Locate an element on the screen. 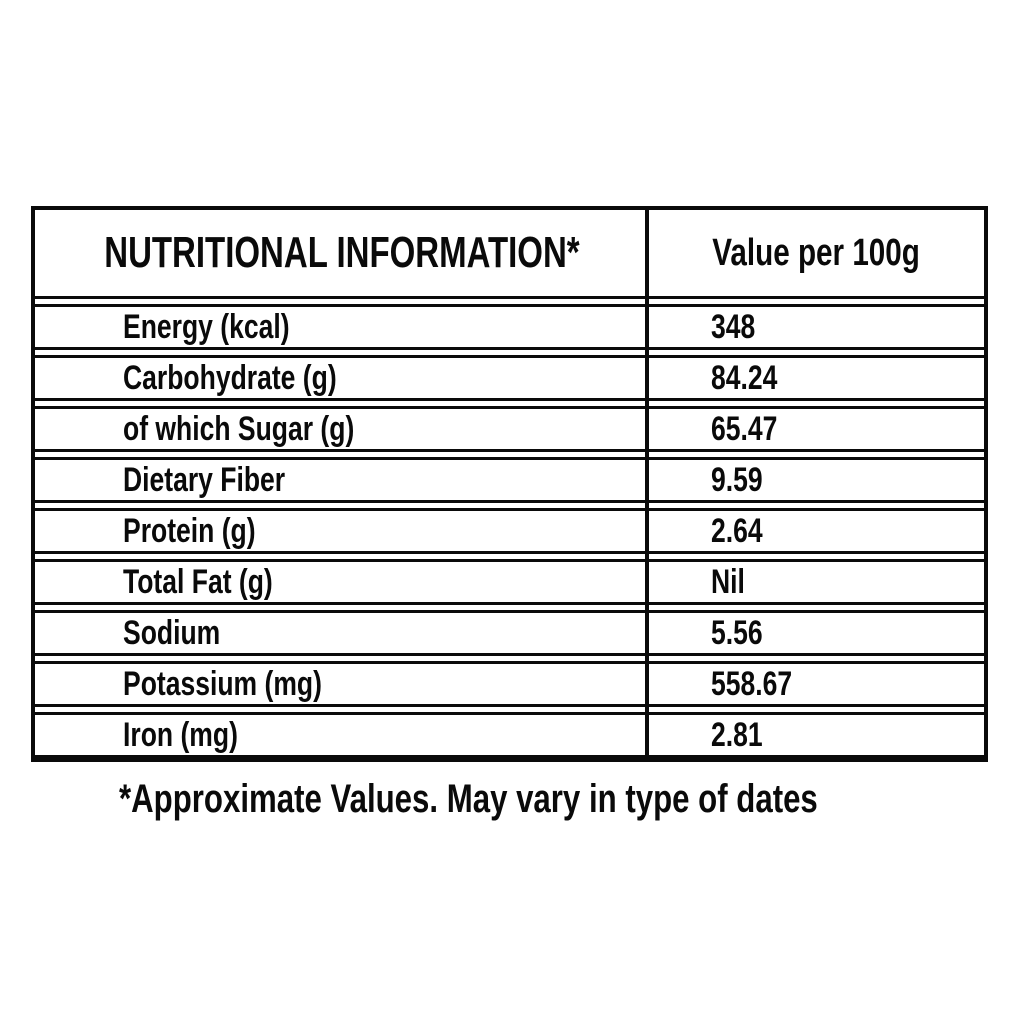 Image resolution: width=1024 pixels, height=1024 pixels. row-value: 558.67 is located at coordinates (752, 683).